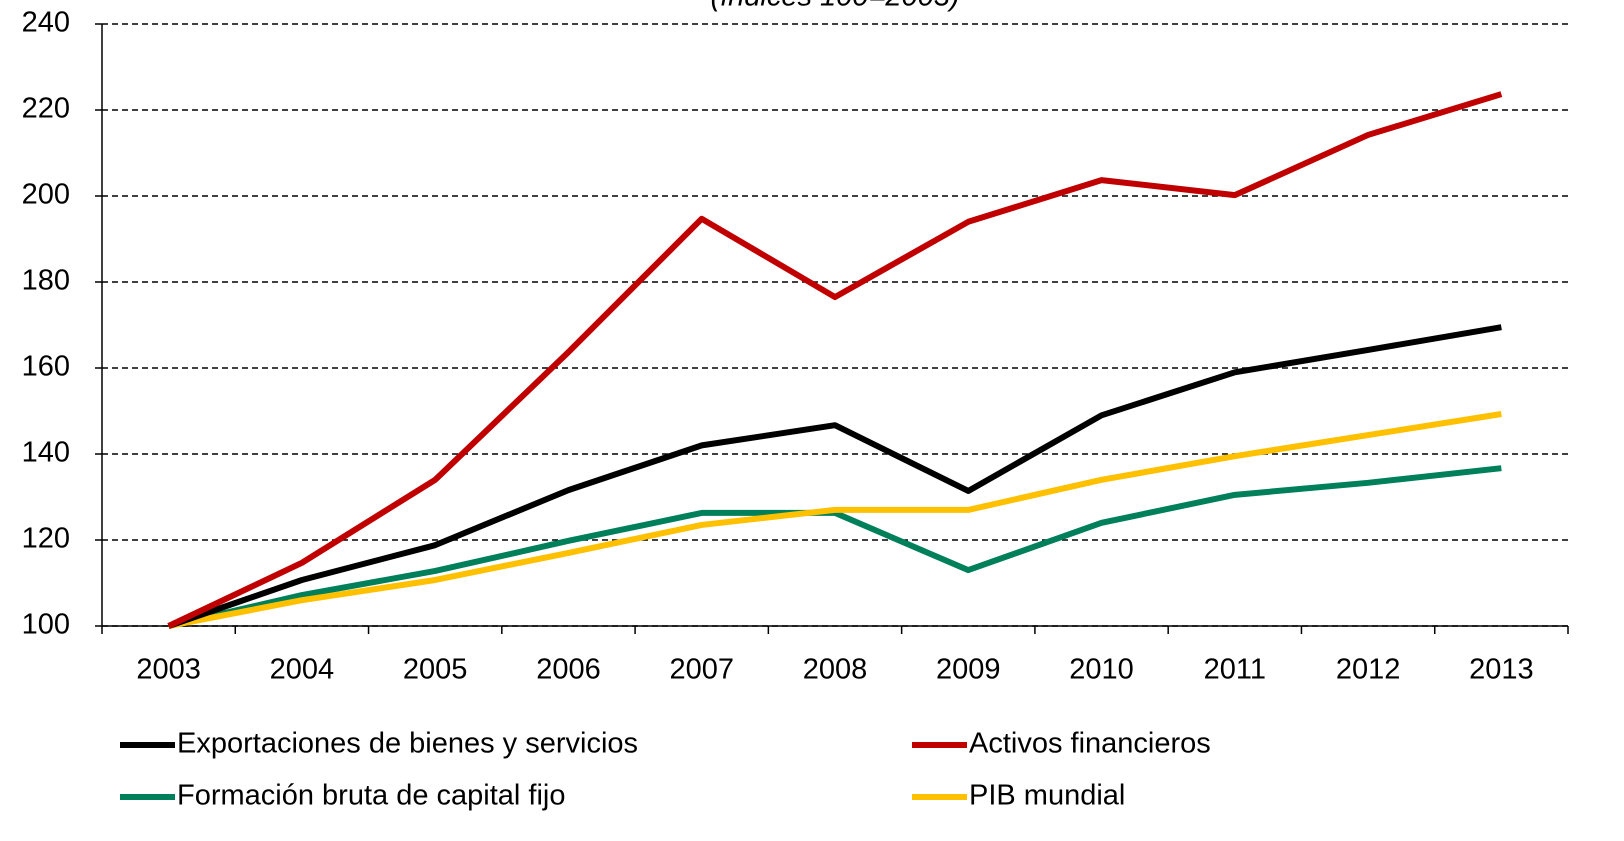  Describe the element at coordinates (1235, 670) in the screenshot. I see `x-tick-label: 2011` at that location.